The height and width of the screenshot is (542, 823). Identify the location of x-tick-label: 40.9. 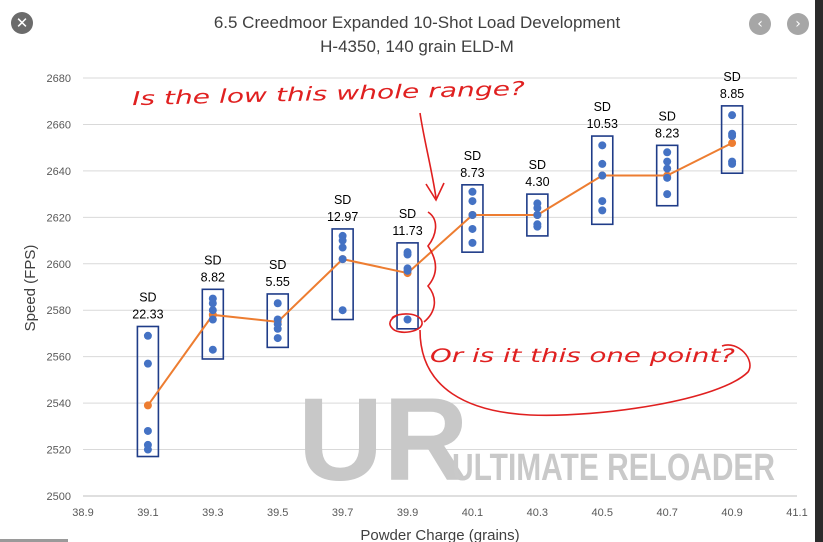
(731, 513).